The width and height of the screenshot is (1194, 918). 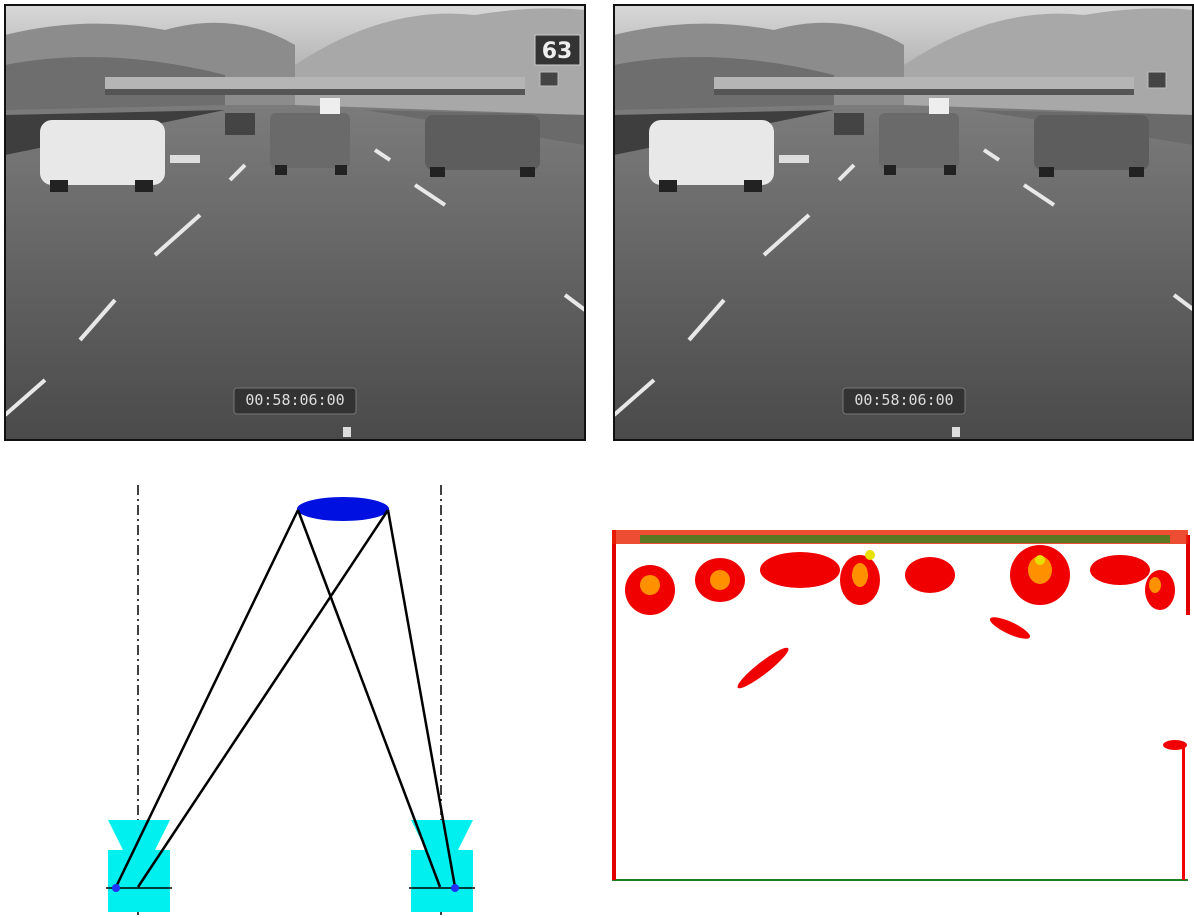 What do you see at coordinates (290, 701) in the screenshot?
I see `stereo-diagram` at bounding box center [290, 701].